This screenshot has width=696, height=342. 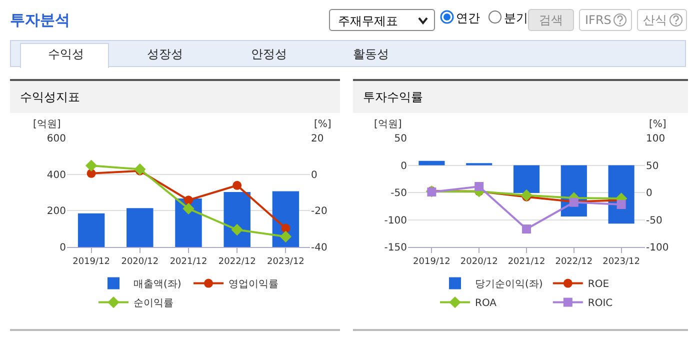 What do you see at coordinates (66, 54) in the screenshot?
I see `text: 수익성` at bounding box center [66, 54].